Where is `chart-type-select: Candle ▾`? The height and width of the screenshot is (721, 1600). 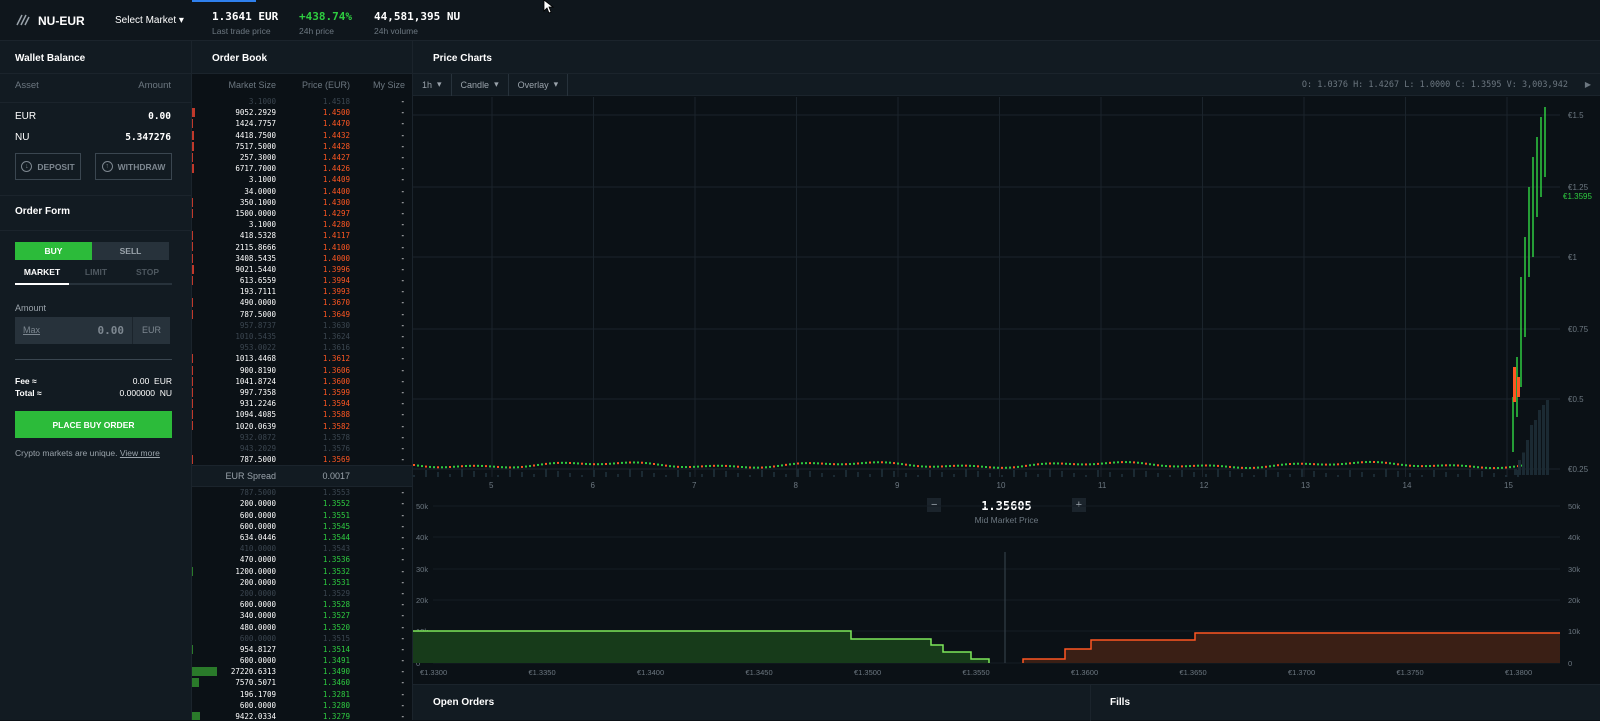
chart-type-select: Candle ▾ is located at coordinates (480, 84).